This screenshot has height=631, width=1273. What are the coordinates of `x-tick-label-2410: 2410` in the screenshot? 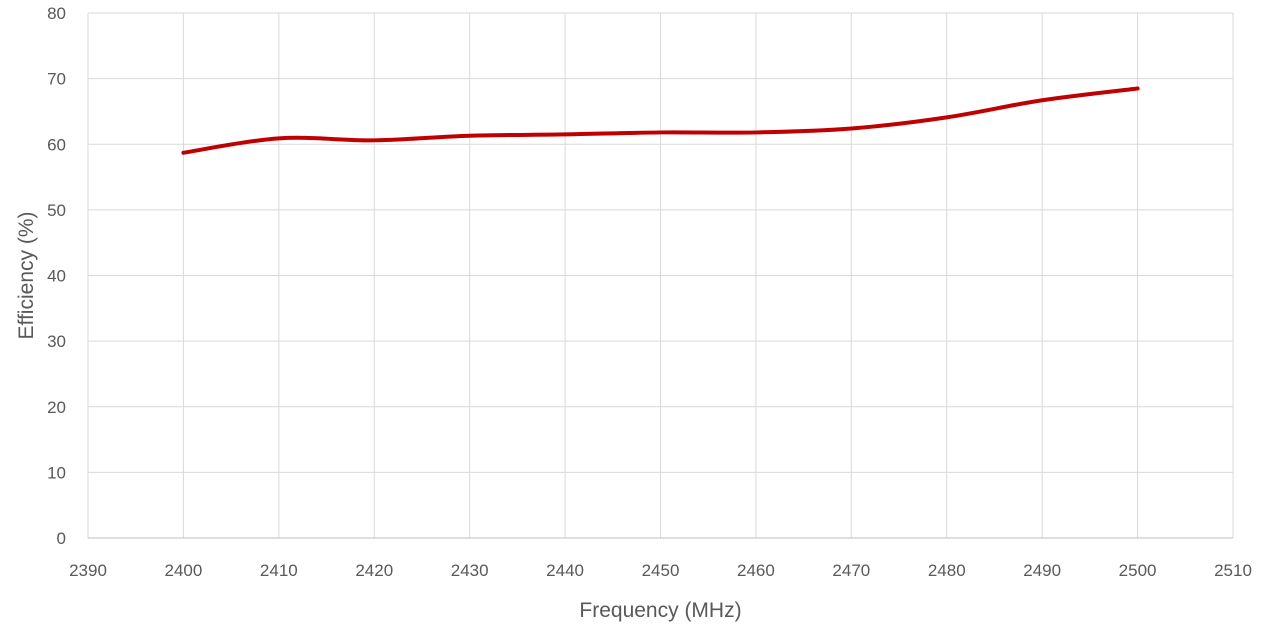 It's located at (279, 570).